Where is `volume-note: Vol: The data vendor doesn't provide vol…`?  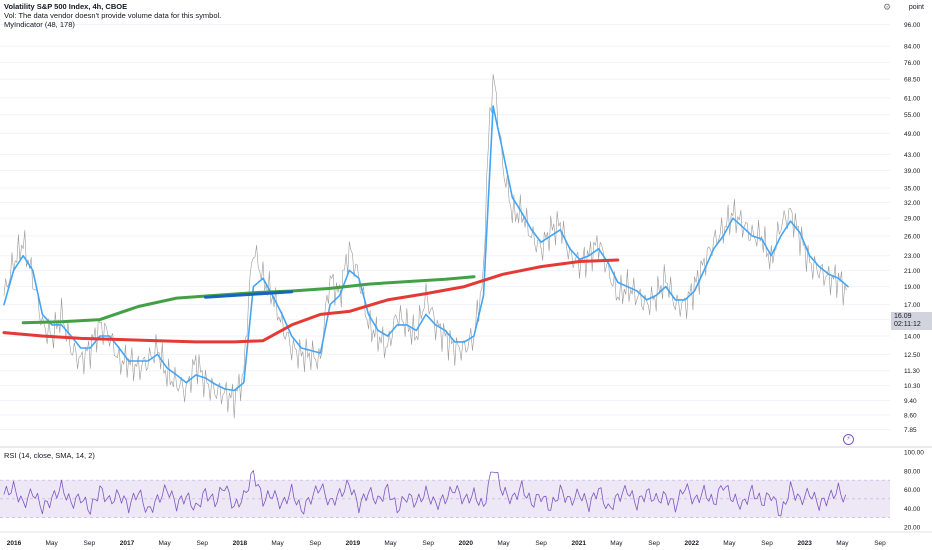 volume-note: Vol: The data vendor doesn't provide vol… is located at coordinates (113, 15).